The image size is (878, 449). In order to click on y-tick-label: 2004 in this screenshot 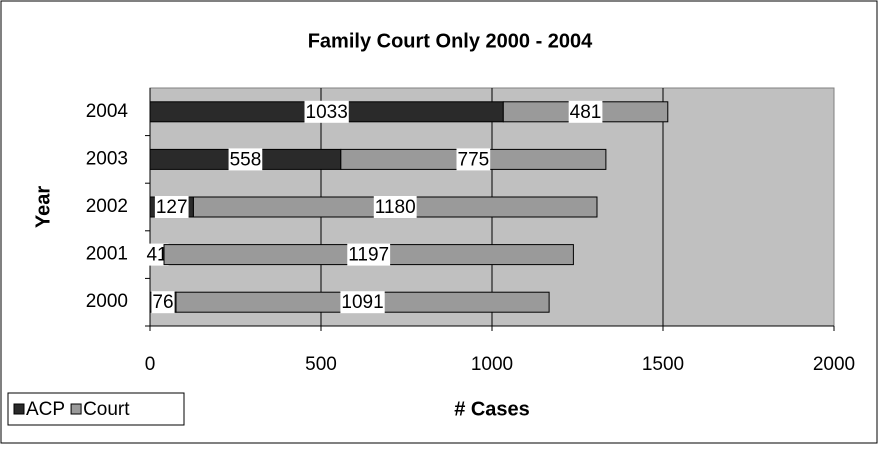, I will do `click(107, 111)`.